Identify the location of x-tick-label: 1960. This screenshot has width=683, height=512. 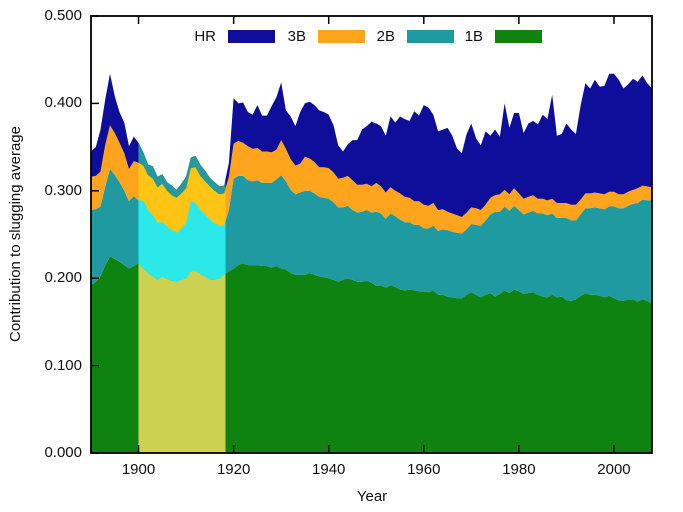
(424, 469).